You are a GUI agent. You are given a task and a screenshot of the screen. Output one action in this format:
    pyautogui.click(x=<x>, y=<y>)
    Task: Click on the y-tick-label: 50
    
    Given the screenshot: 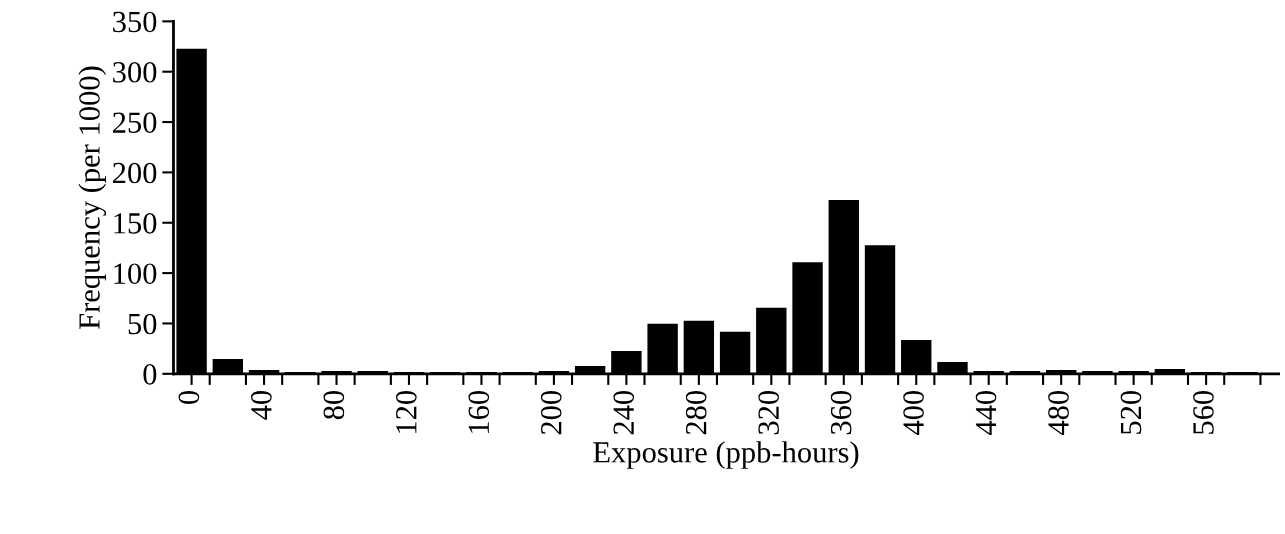 What is the action you would take?
    pyautogui.click(x=142, y=324)
    